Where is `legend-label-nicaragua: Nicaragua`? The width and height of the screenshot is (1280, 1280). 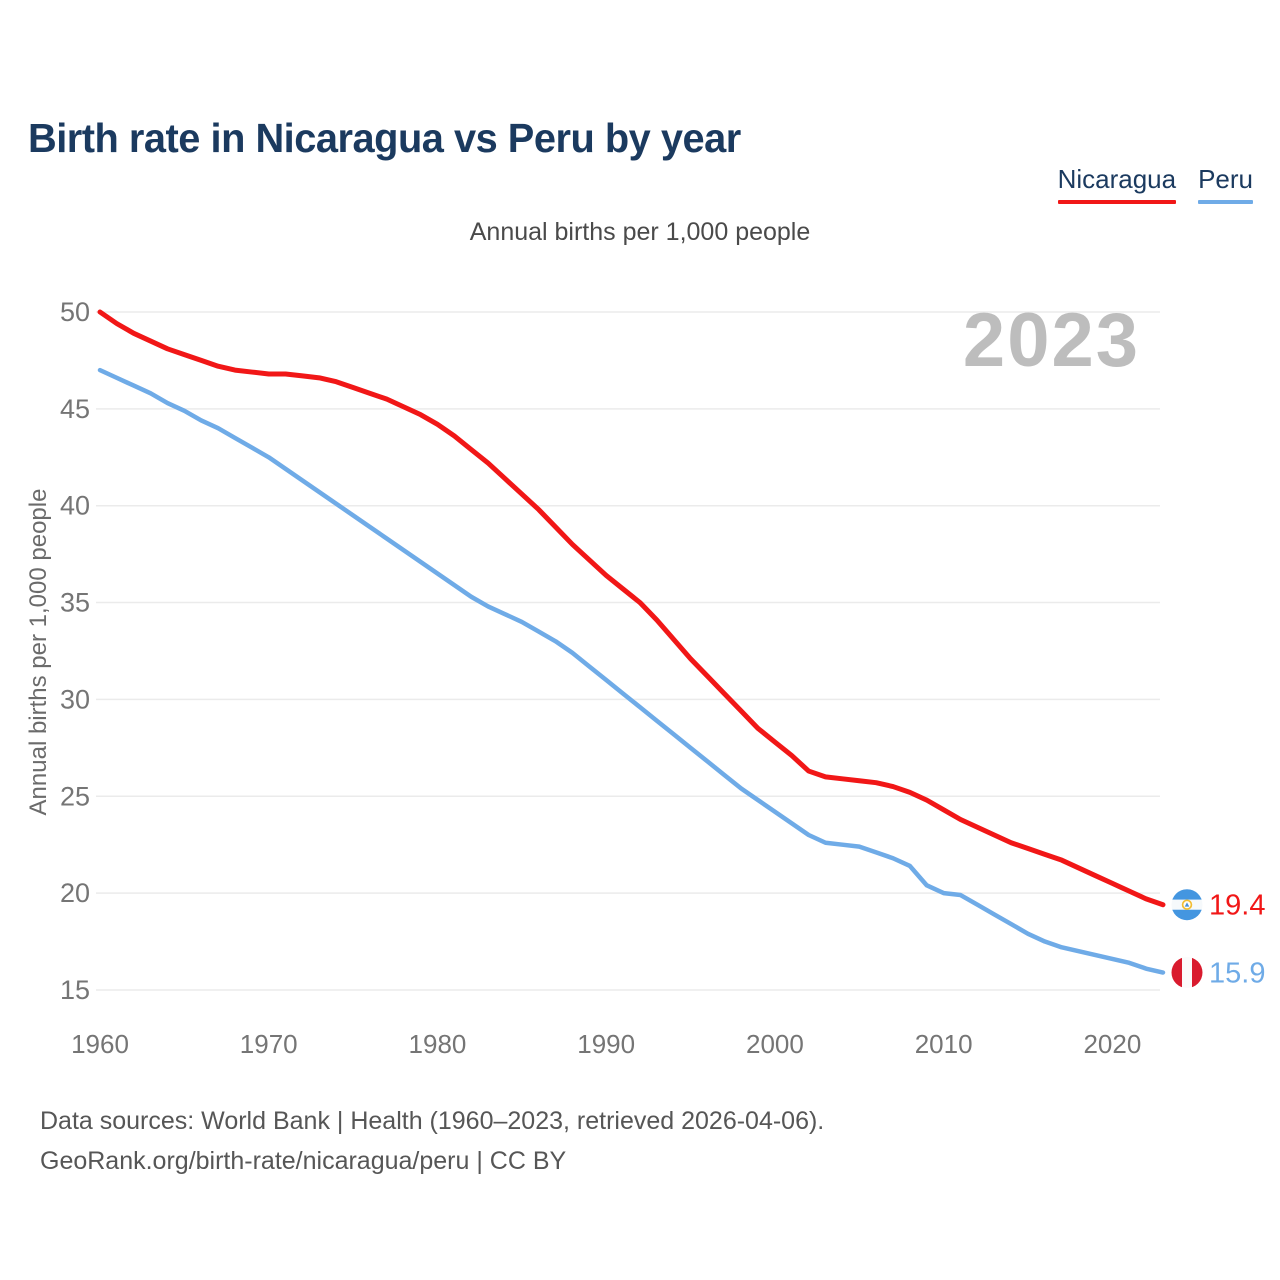 legend-label-nicaragua: Nicaragua is located at coordinates (1117, 179).